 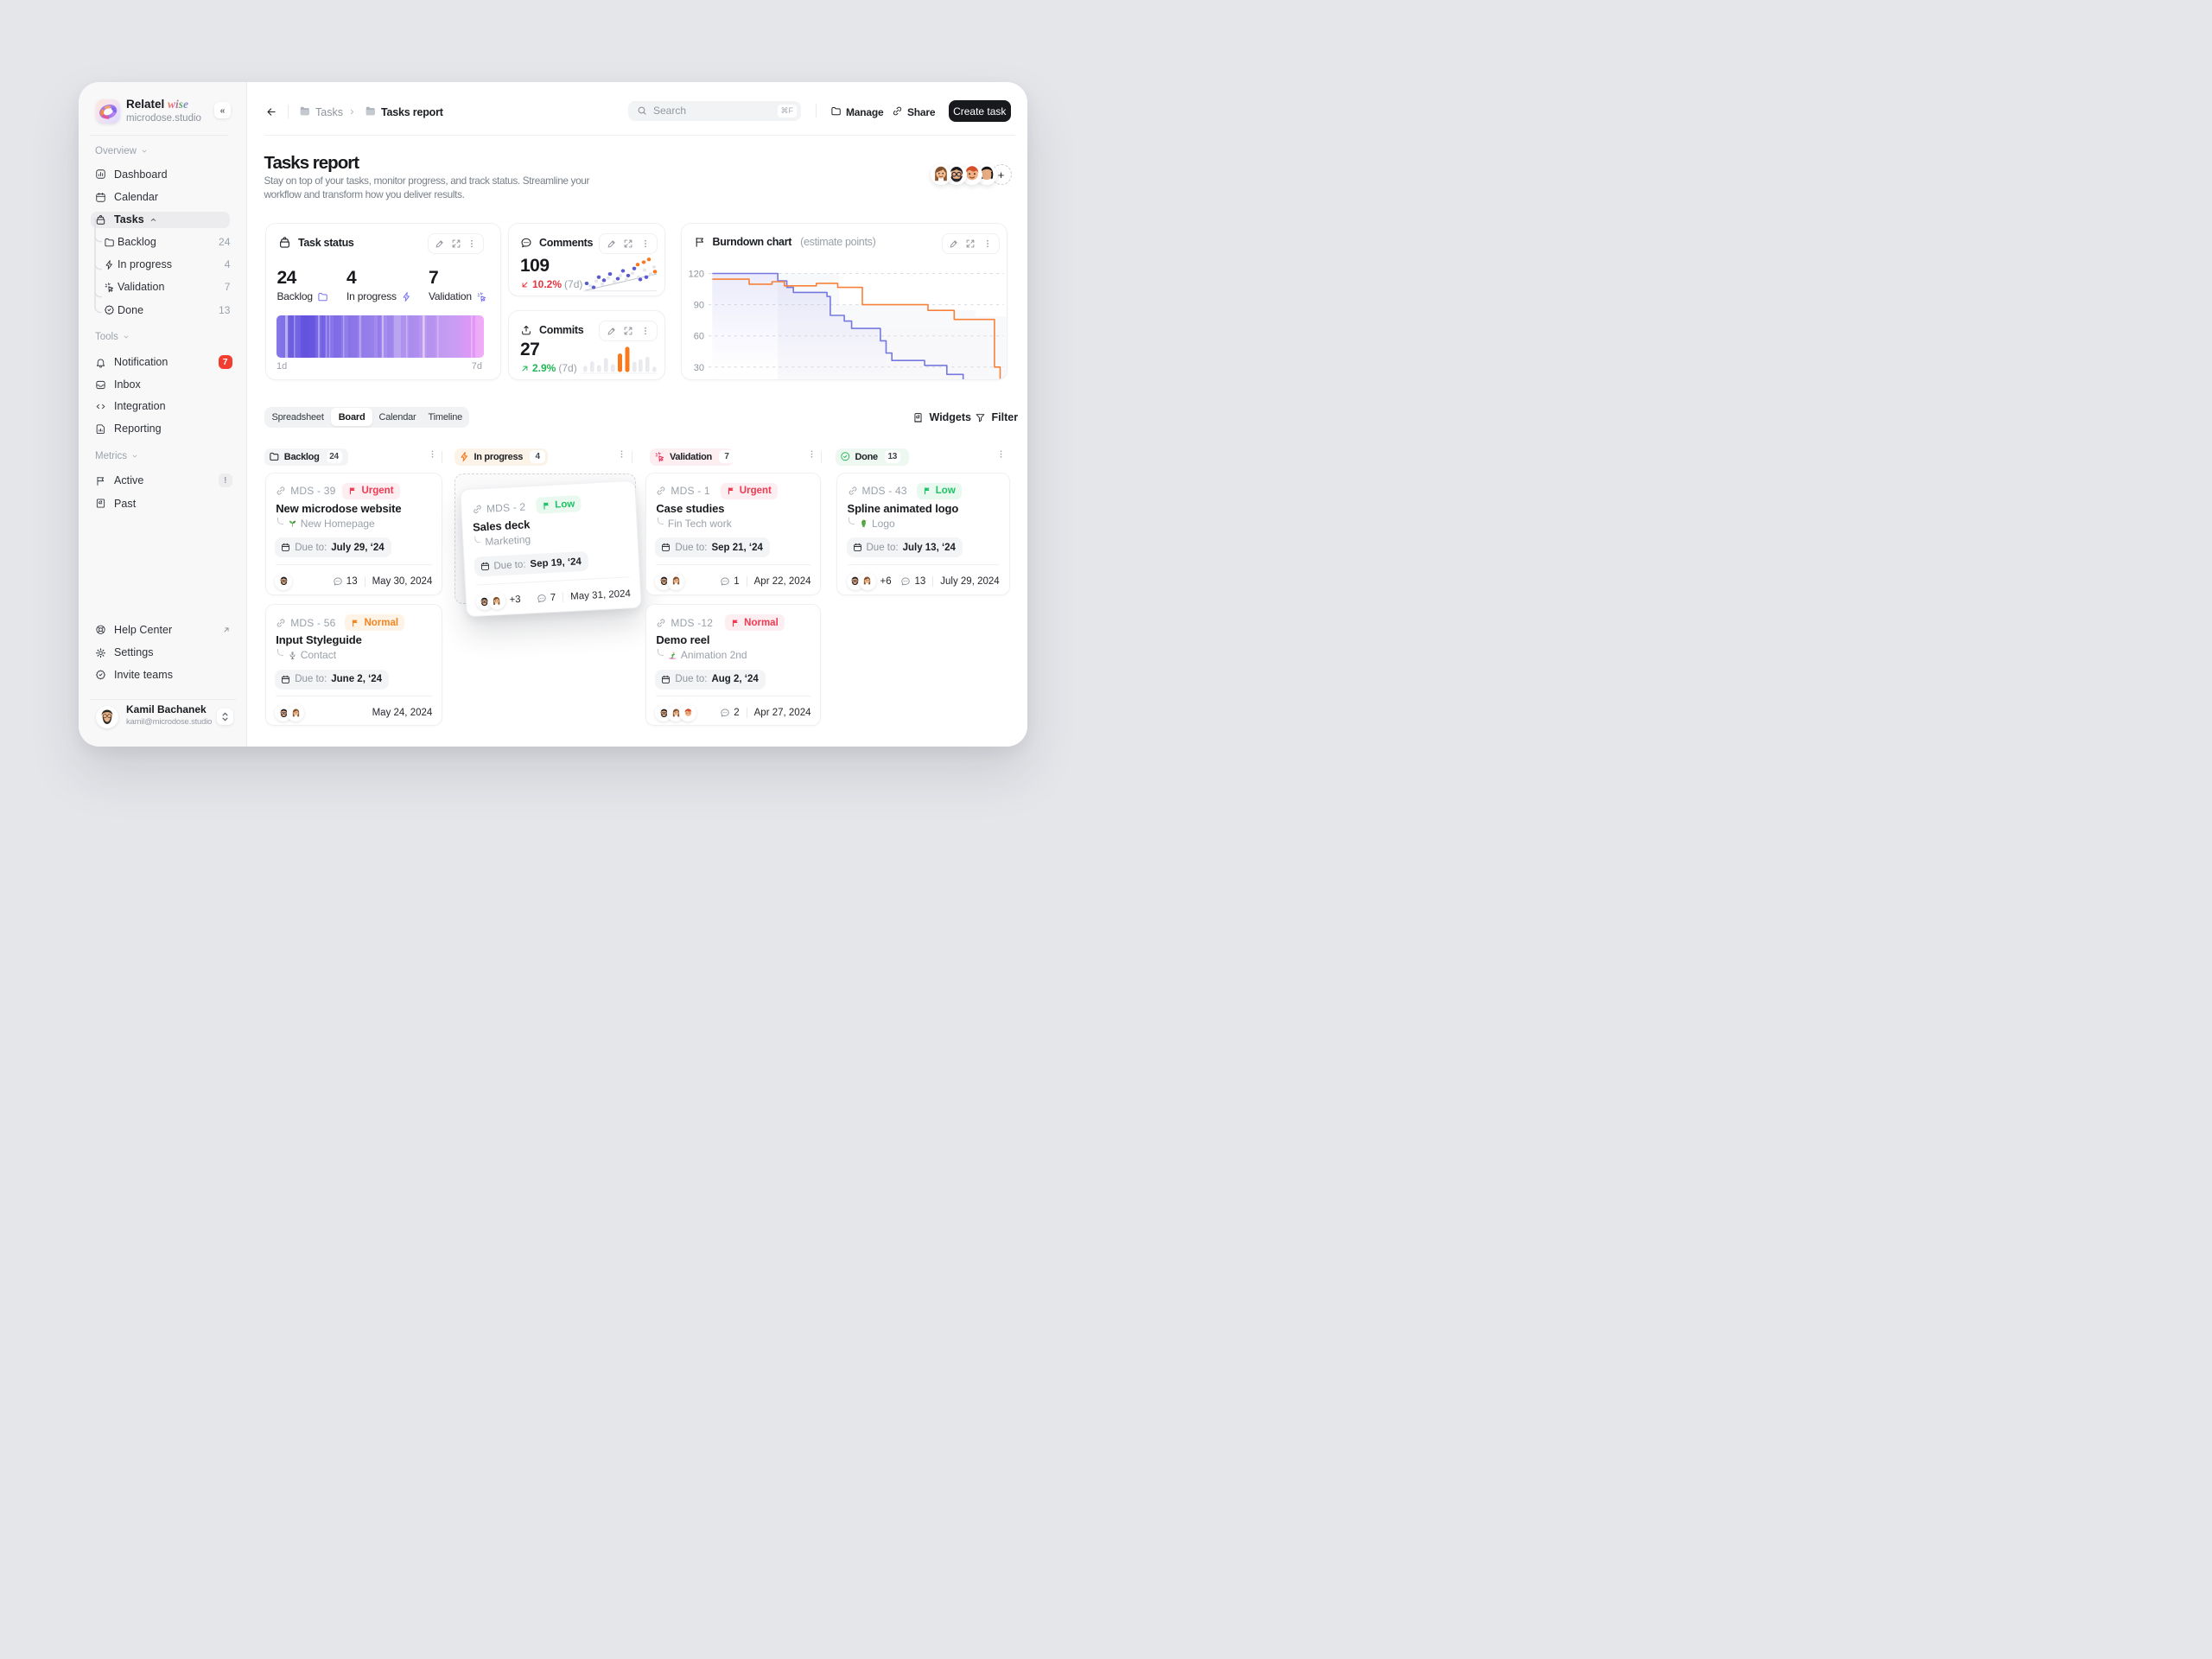 I want to click on svg-text: 90, so click(x=698, y=306).